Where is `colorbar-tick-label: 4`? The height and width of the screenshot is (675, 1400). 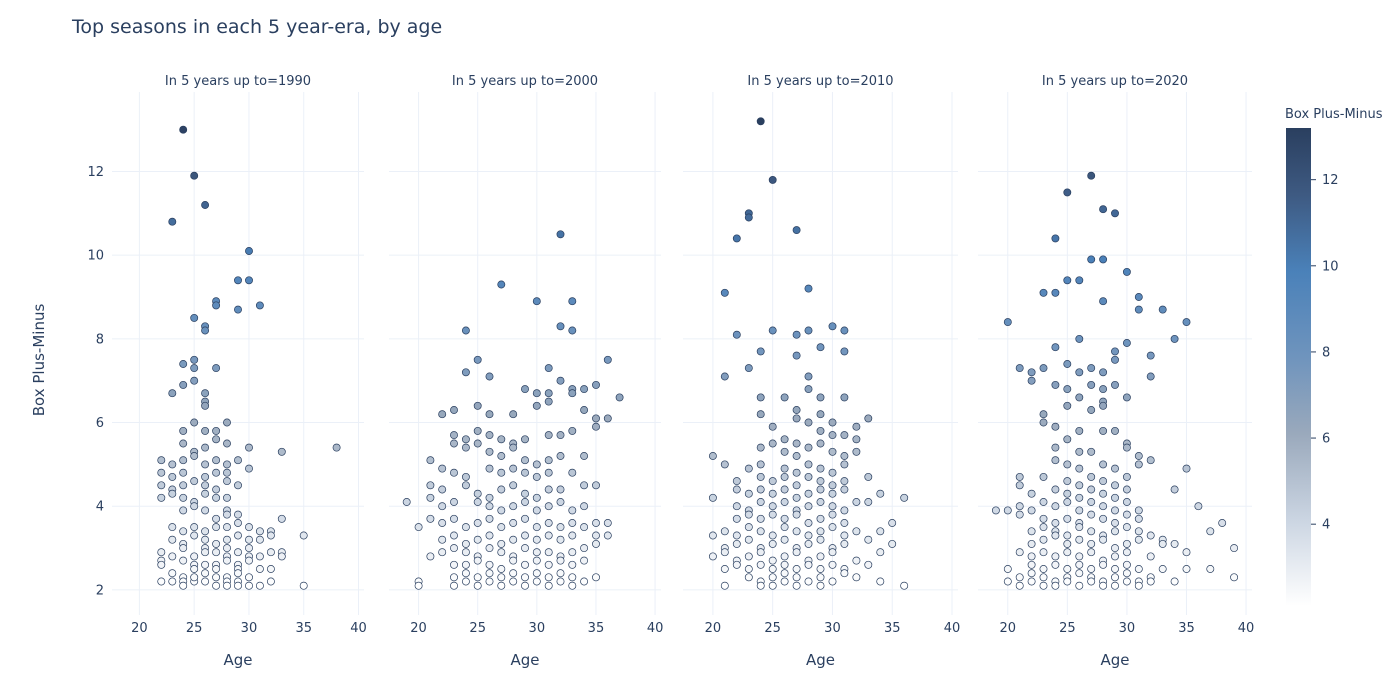 colorbar-tick-label: 4 is located at coordinates (1326, 525).